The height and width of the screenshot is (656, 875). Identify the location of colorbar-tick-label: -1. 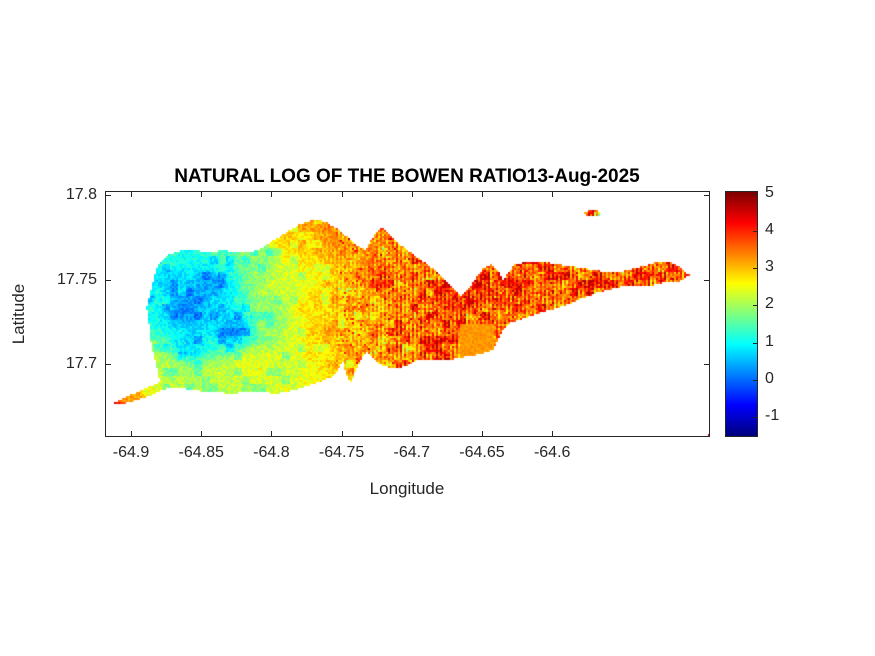
(772, 416).